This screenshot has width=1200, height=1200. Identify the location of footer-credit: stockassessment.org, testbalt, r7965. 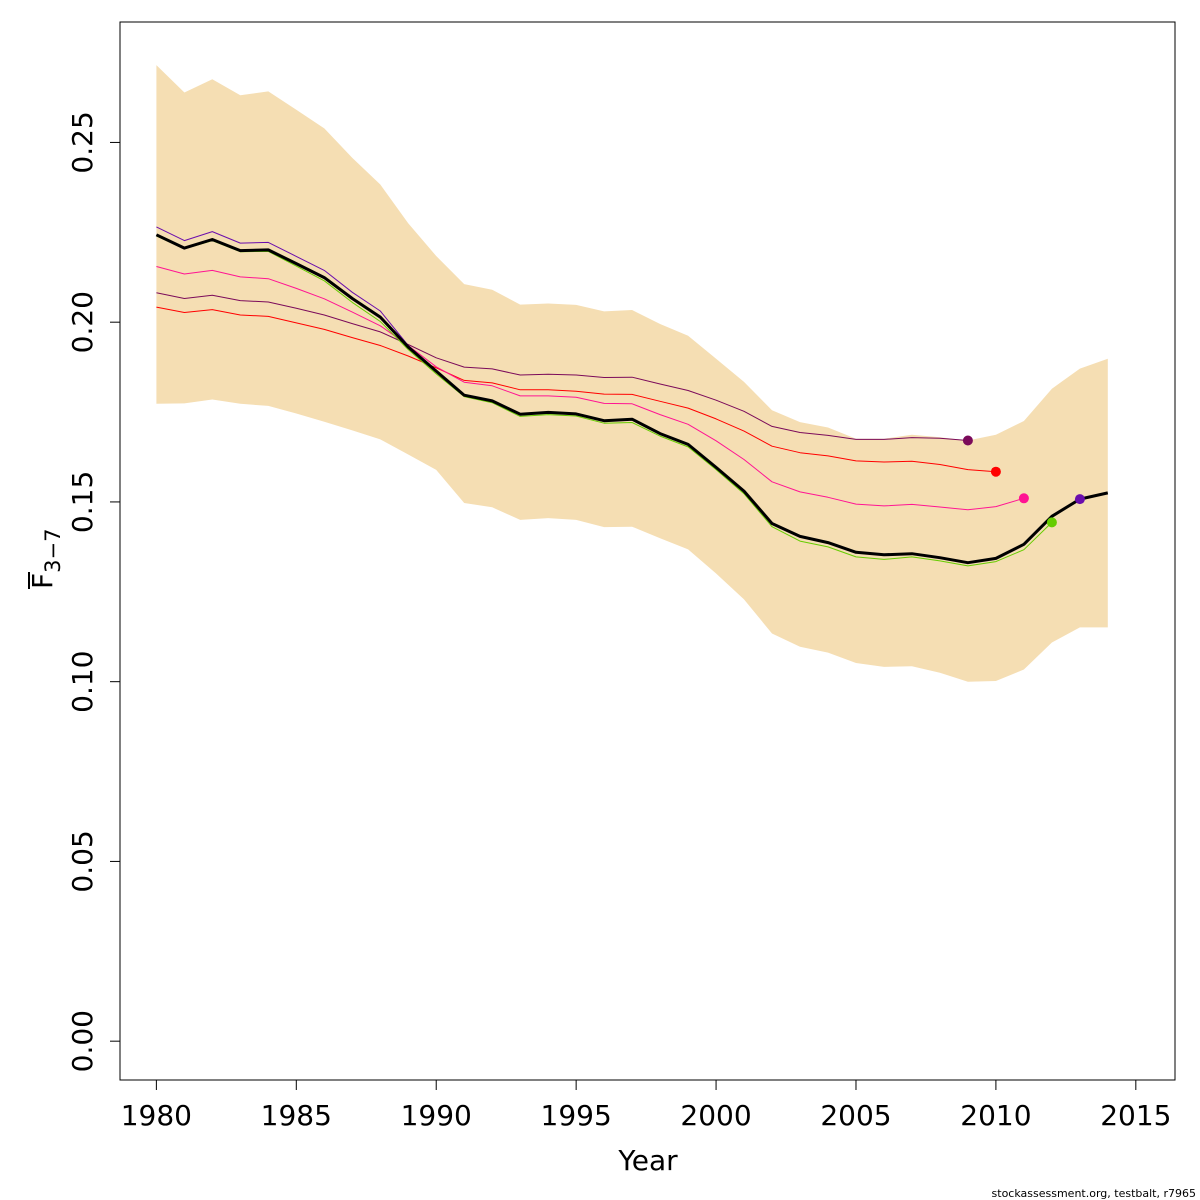
(1094, 1193).